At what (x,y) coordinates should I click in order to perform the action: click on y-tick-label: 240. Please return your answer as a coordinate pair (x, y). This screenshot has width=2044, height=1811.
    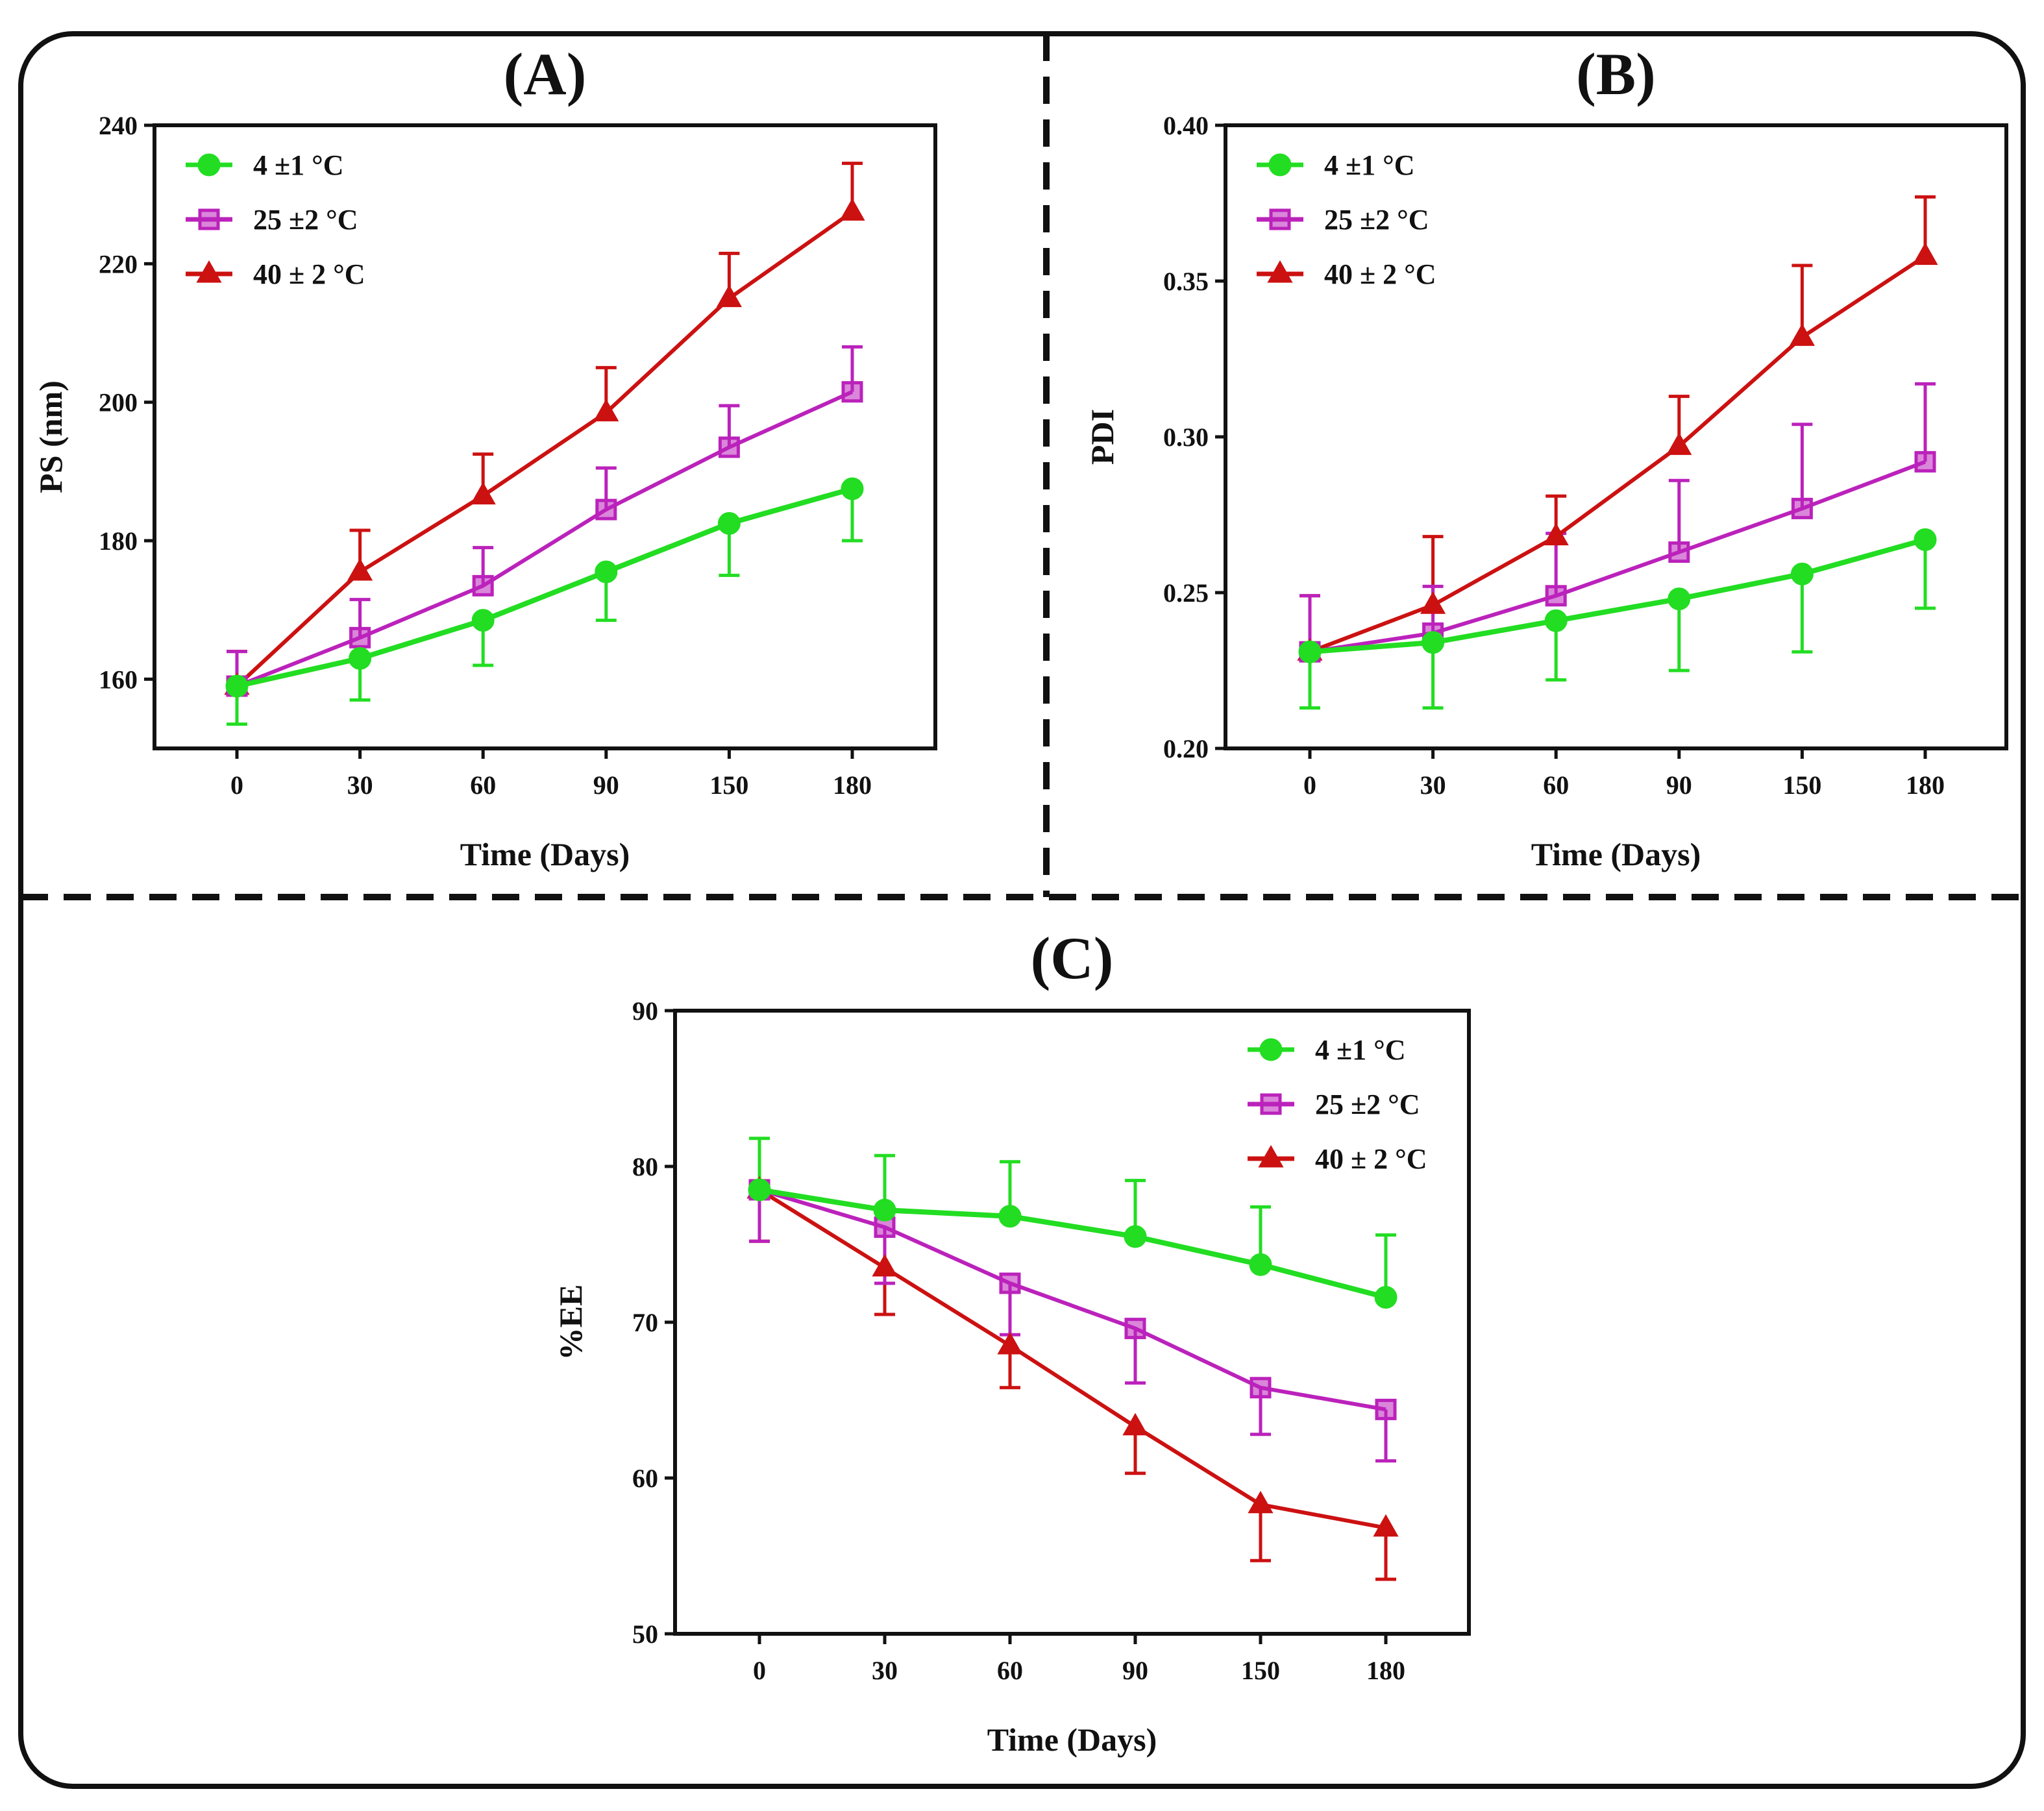
    Looking at the image, I should click on (119, 125).